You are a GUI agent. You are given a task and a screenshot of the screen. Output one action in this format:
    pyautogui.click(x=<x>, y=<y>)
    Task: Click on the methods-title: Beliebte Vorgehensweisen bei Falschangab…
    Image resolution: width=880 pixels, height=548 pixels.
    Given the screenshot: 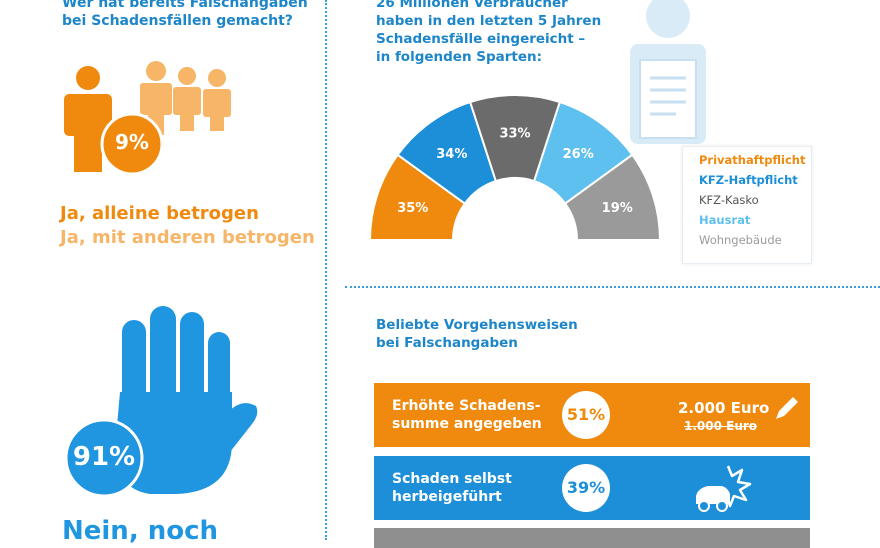 What is the action you would take?
    pyautogui.click(x=477, y=334)
    